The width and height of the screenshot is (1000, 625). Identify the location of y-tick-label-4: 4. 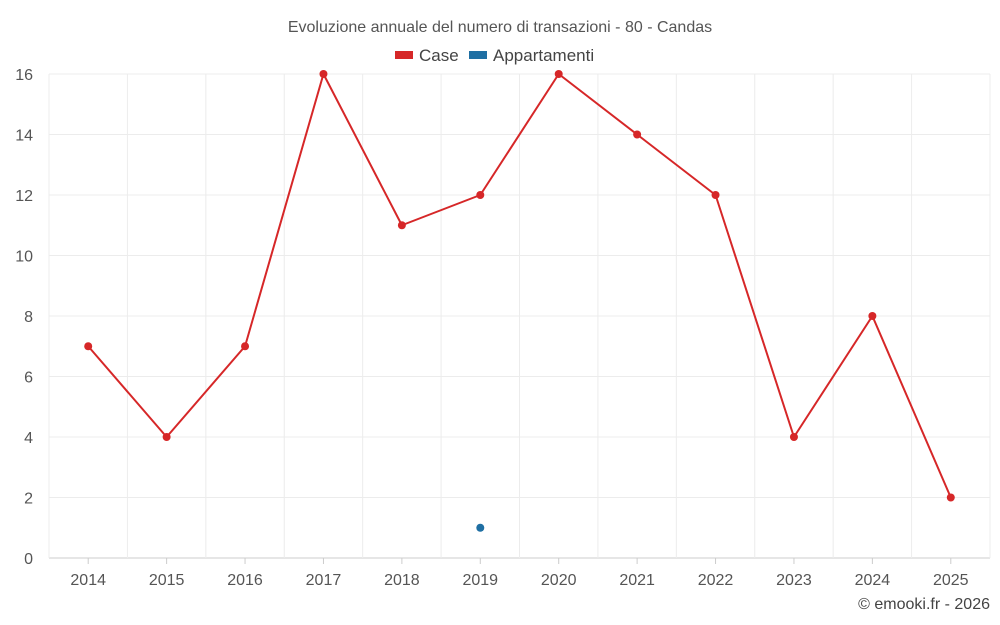
(28, 438).